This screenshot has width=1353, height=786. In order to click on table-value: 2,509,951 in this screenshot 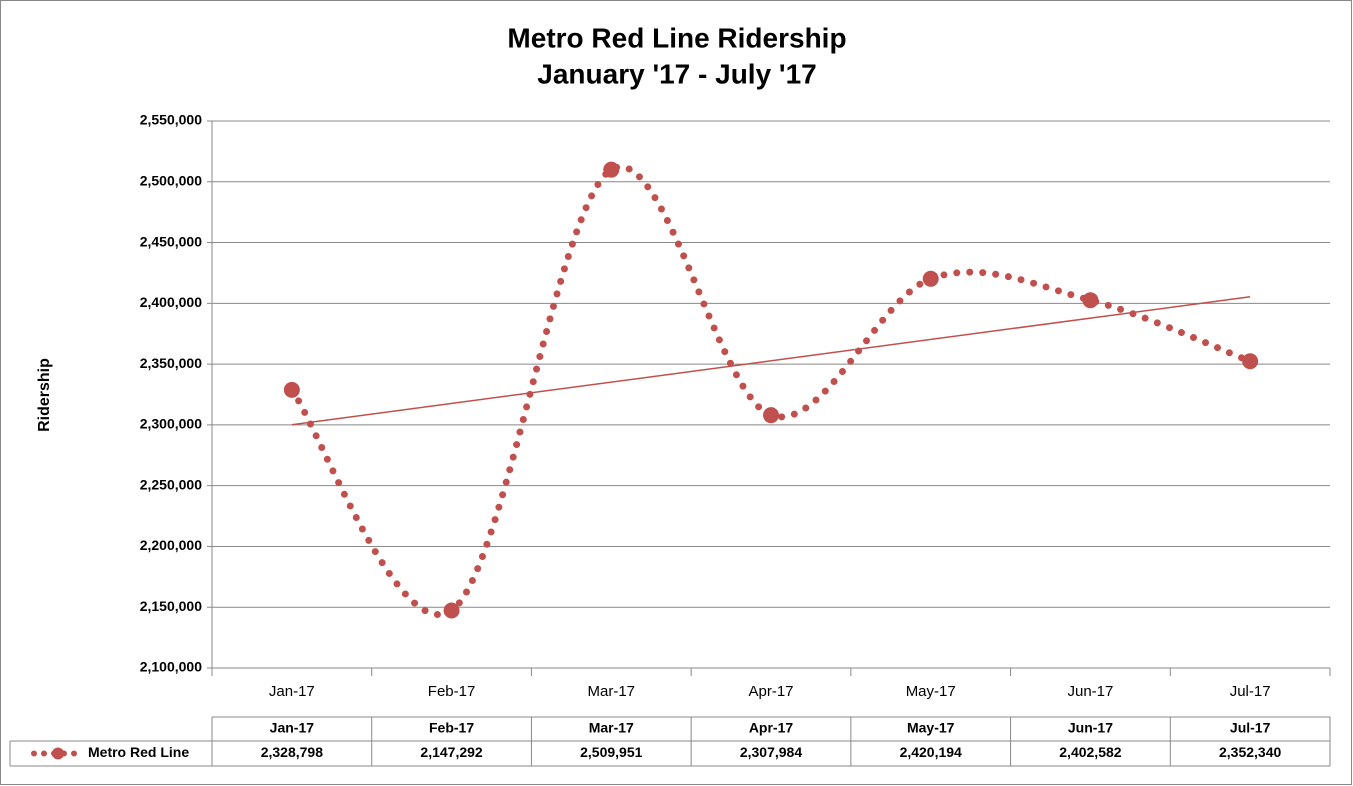, I will do `click(611, 752)`.